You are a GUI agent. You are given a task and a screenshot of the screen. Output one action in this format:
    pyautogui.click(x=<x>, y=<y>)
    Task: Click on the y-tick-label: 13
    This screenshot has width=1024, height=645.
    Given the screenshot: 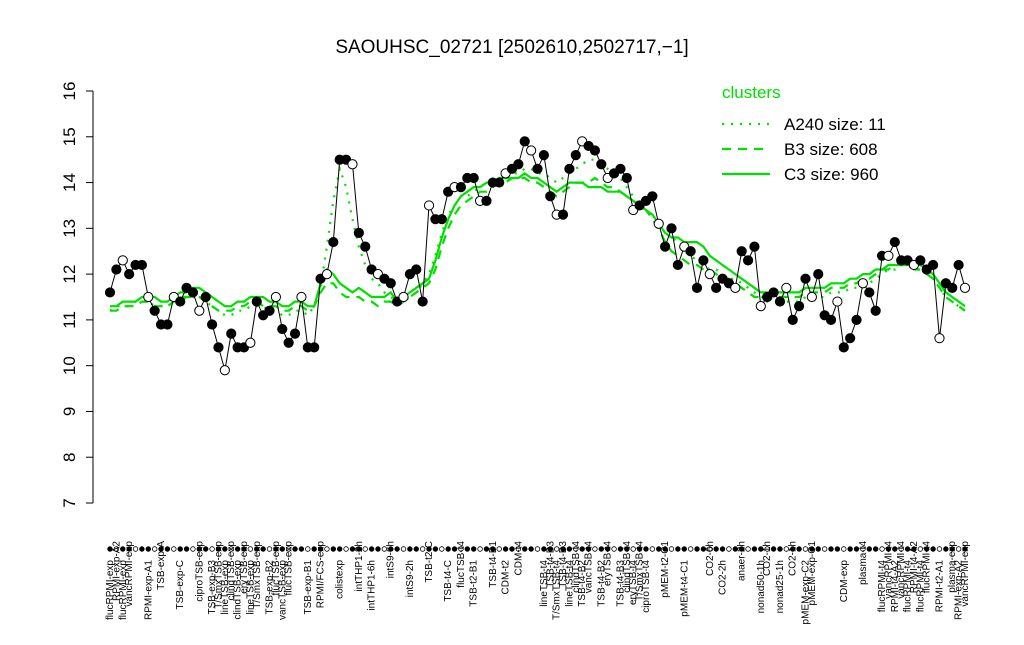 What is the action you would take?
    pyautogui.click(x=69, y=228)
    